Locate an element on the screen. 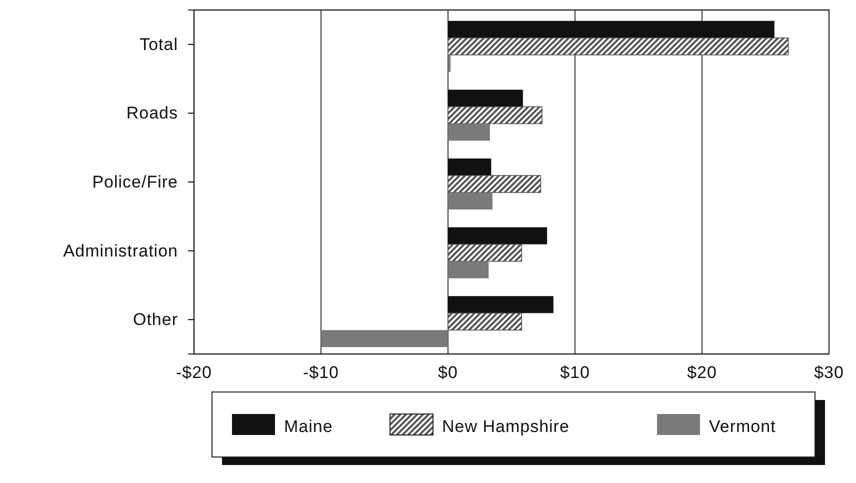 This screenshot has width=856, height=483. x-tick-label: -$20 is located at coordinates (194, 372).